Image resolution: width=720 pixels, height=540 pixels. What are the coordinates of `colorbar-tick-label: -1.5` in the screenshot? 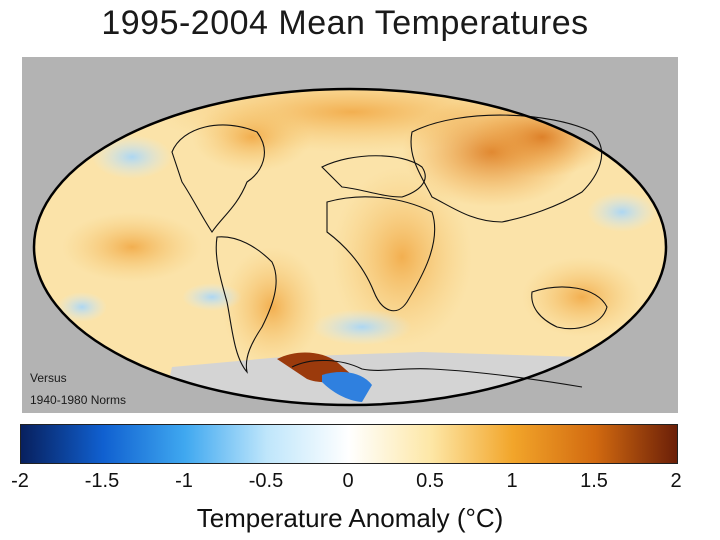 It's located at (102, 481).